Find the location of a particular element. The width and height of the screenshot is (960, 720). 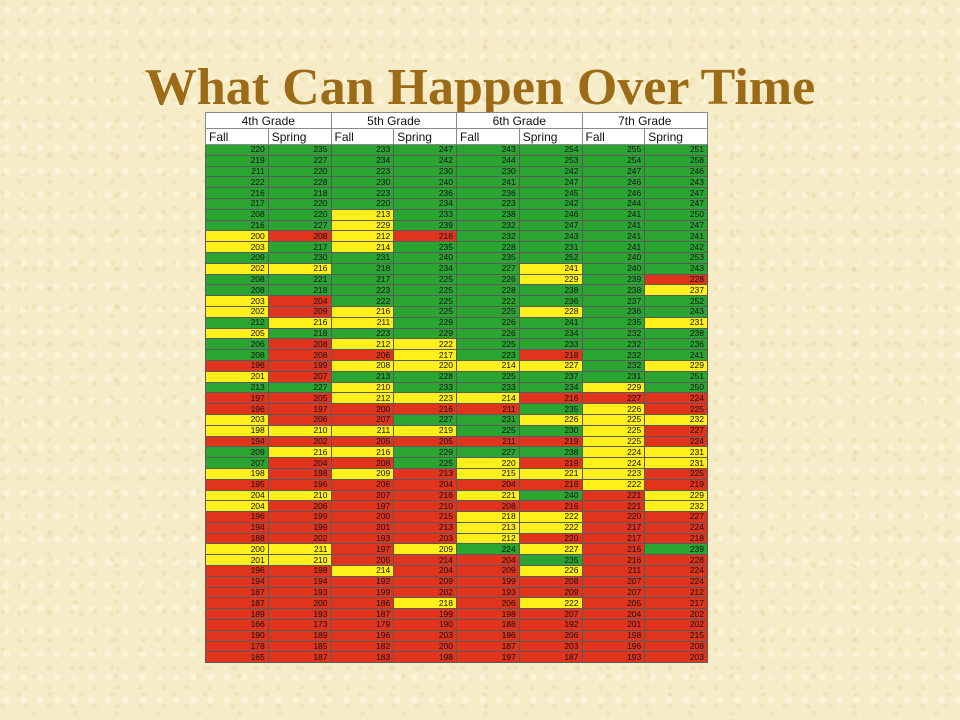

score-cell-4th-fall: 197 is located at coordinates (237, 398).